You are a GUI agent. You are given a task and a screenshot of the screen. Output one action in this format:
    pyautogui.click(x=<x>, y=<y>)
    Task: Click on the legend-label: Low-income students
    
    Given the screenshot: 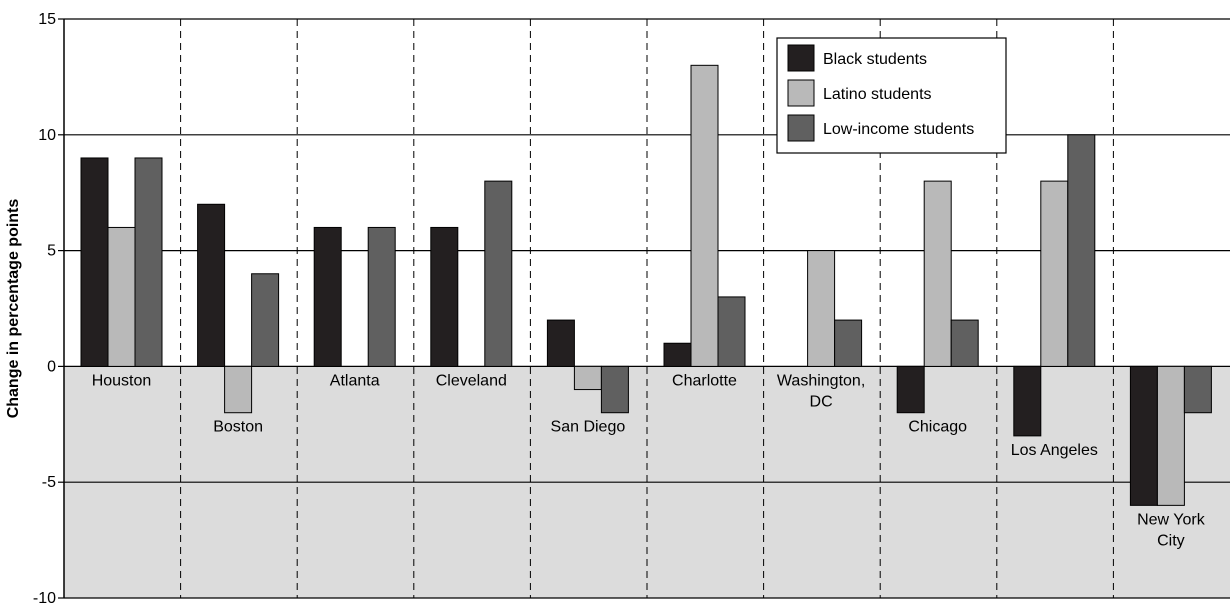 What is the action you would take?
    pyautogui.click(x=898, y=129)
    